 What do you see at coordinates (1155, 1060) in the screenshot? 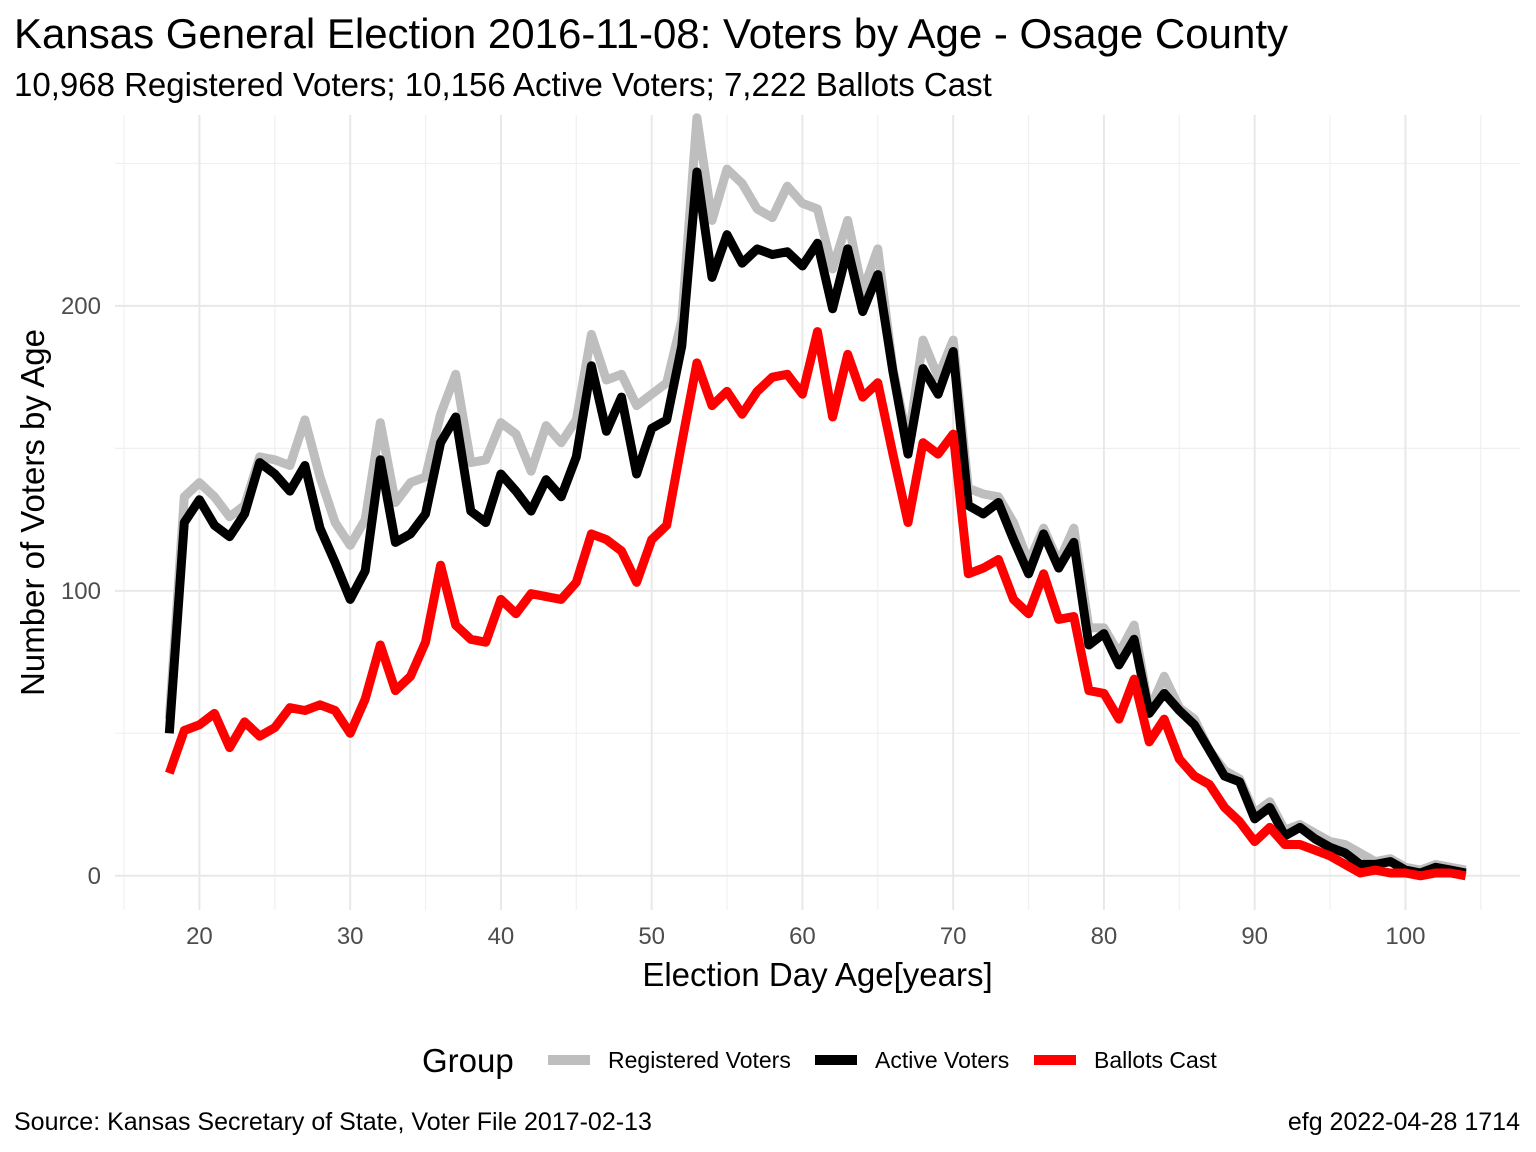
I see `legend-label: Ballots Cast` at bounding box center [1155, 1060].